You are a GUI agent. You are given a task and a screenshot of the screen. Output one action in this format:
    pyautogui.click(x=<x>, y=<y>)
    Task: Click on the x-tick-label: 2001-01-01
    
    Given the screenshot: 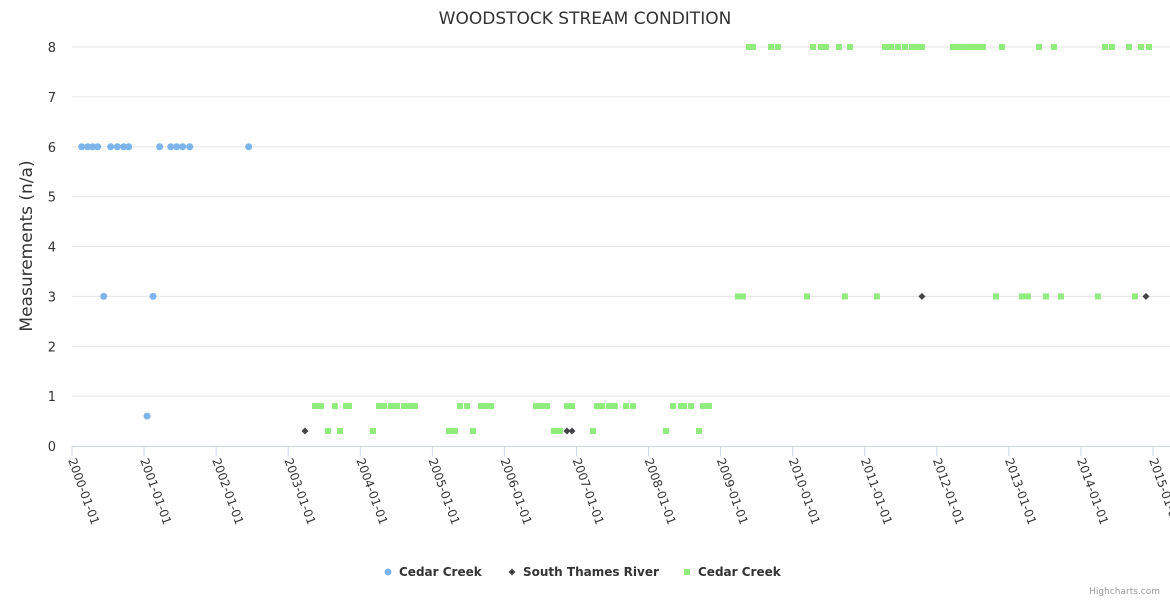 What is the action you would take?
    pyautogui.click(x=155, y=491)
    